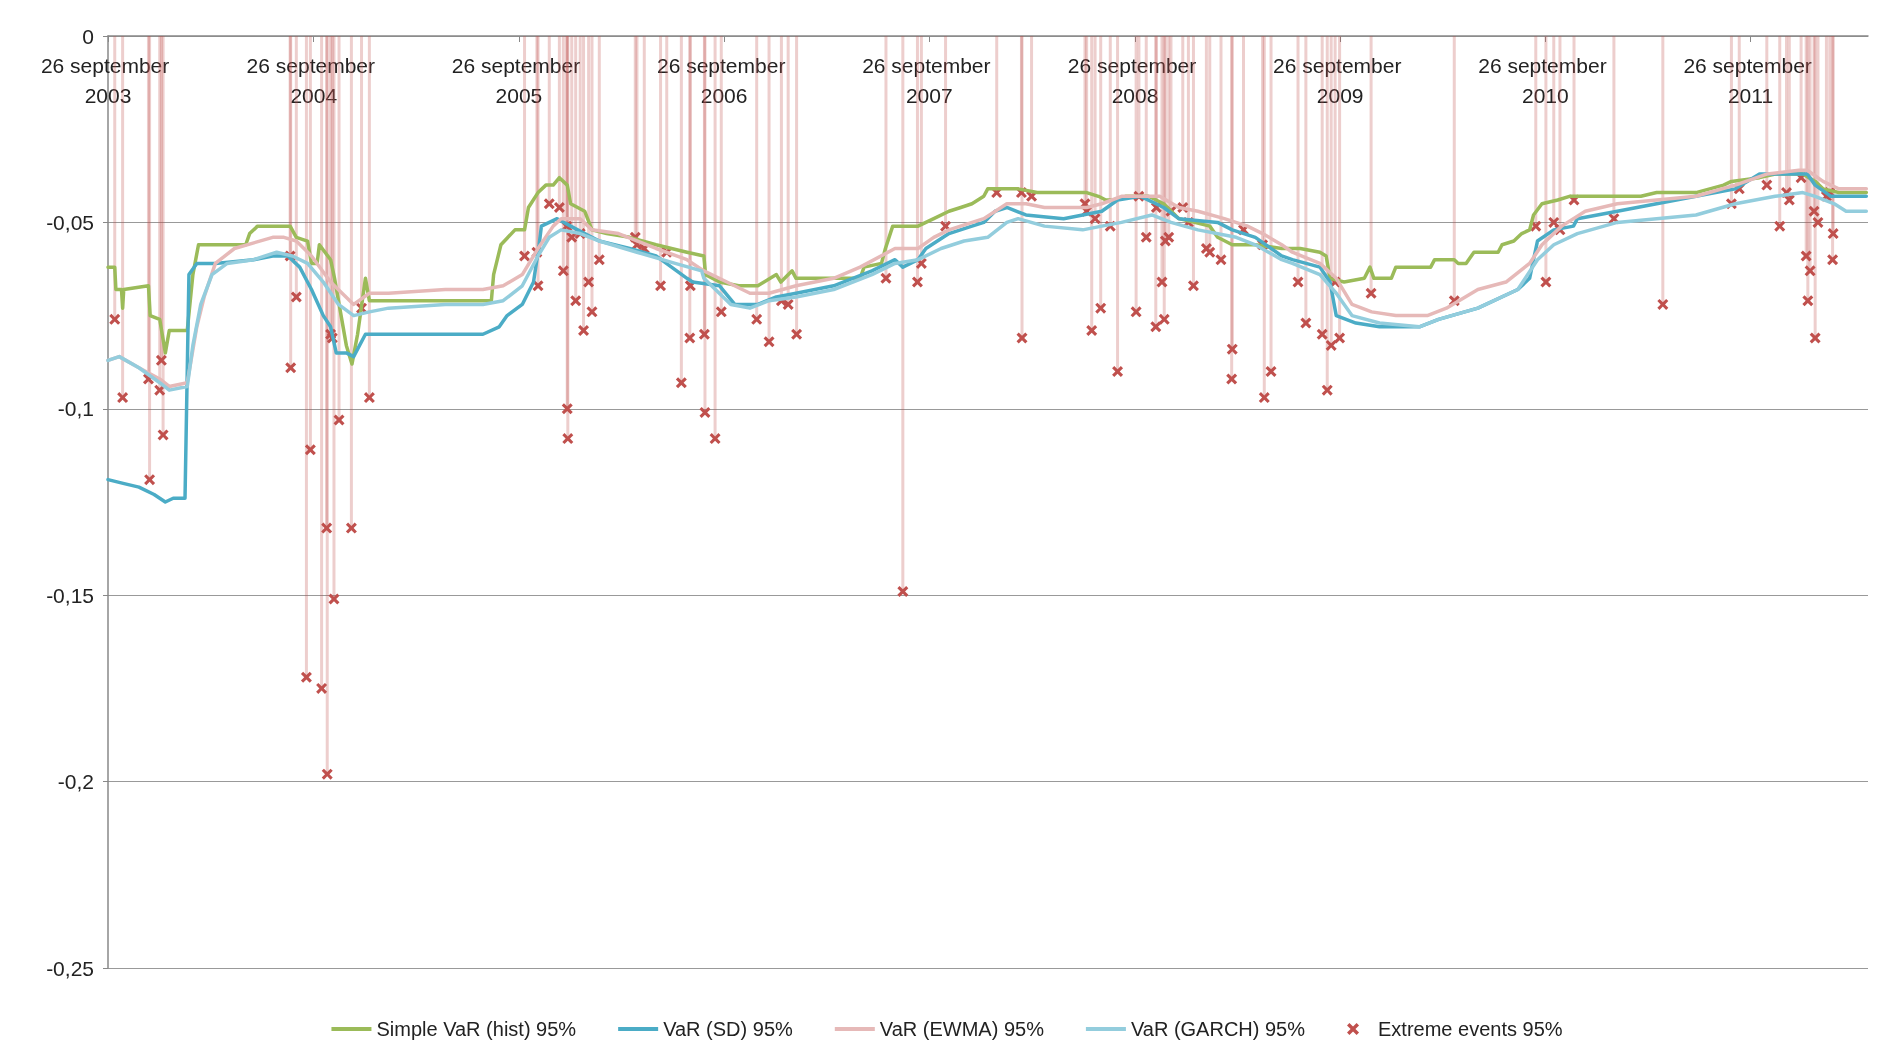 Image resolution: width=1894 pixels, height=1058 pixels. I want to click on x-tick-label: 26 september 2009, so click(1340, 80).